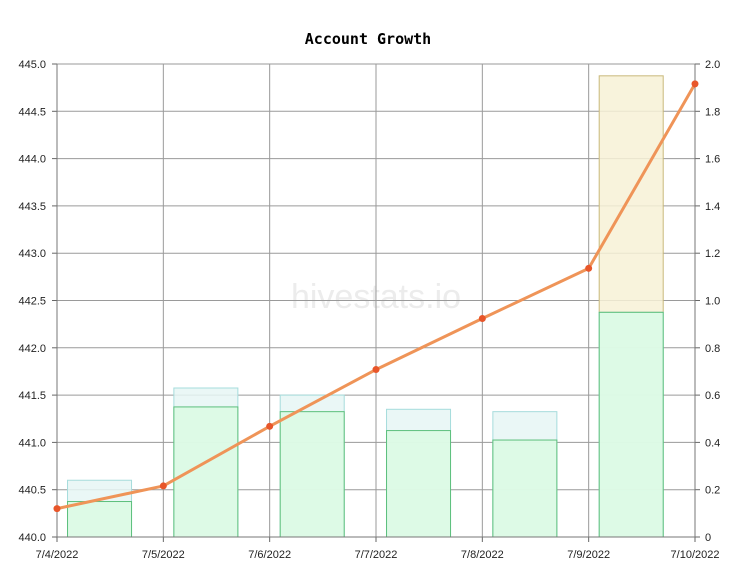 Image resolution: width=746 pixels, height=565 pixels. Describe the element at coordinates (712, 65) in the screenshot. I see `y-right-tick-label: 2.0` at that location.